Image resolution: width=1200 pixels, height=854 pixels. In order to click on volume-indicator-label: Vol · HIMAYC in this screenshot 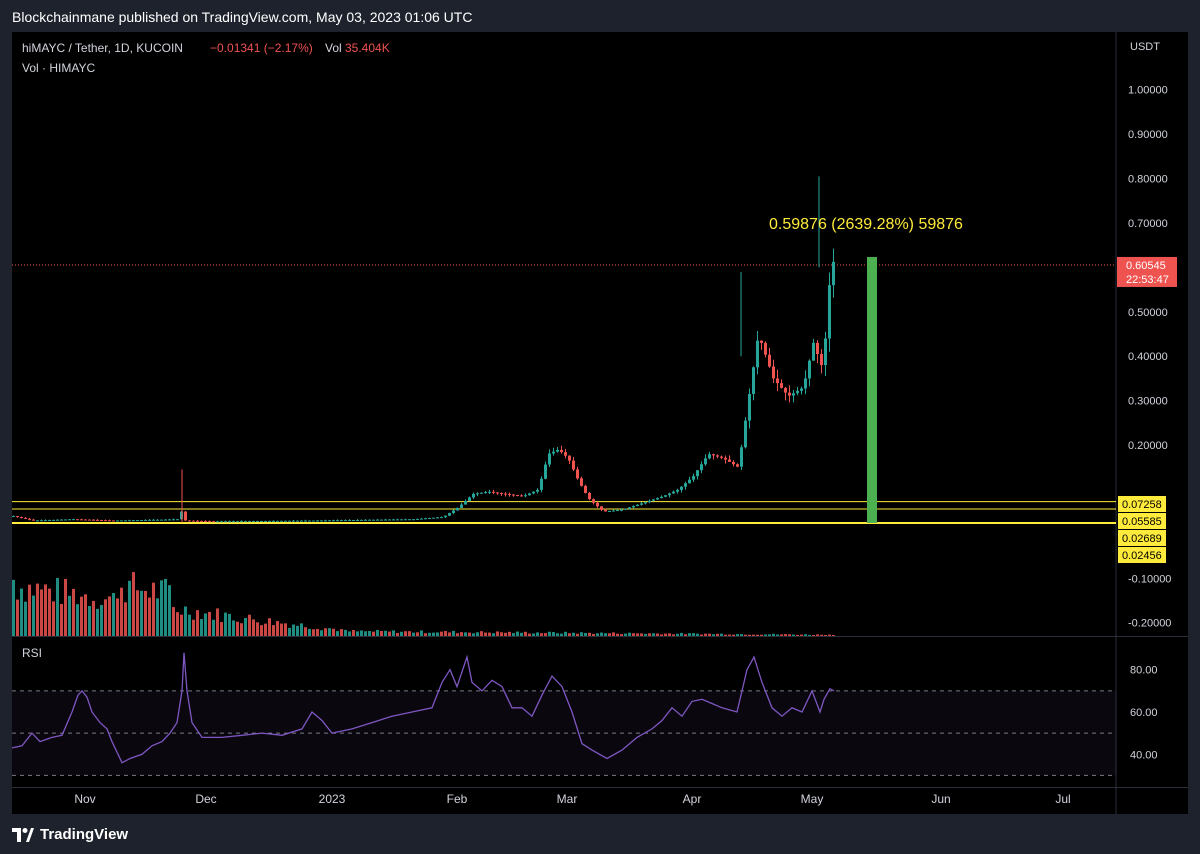, I will do `click(58, 68)`.